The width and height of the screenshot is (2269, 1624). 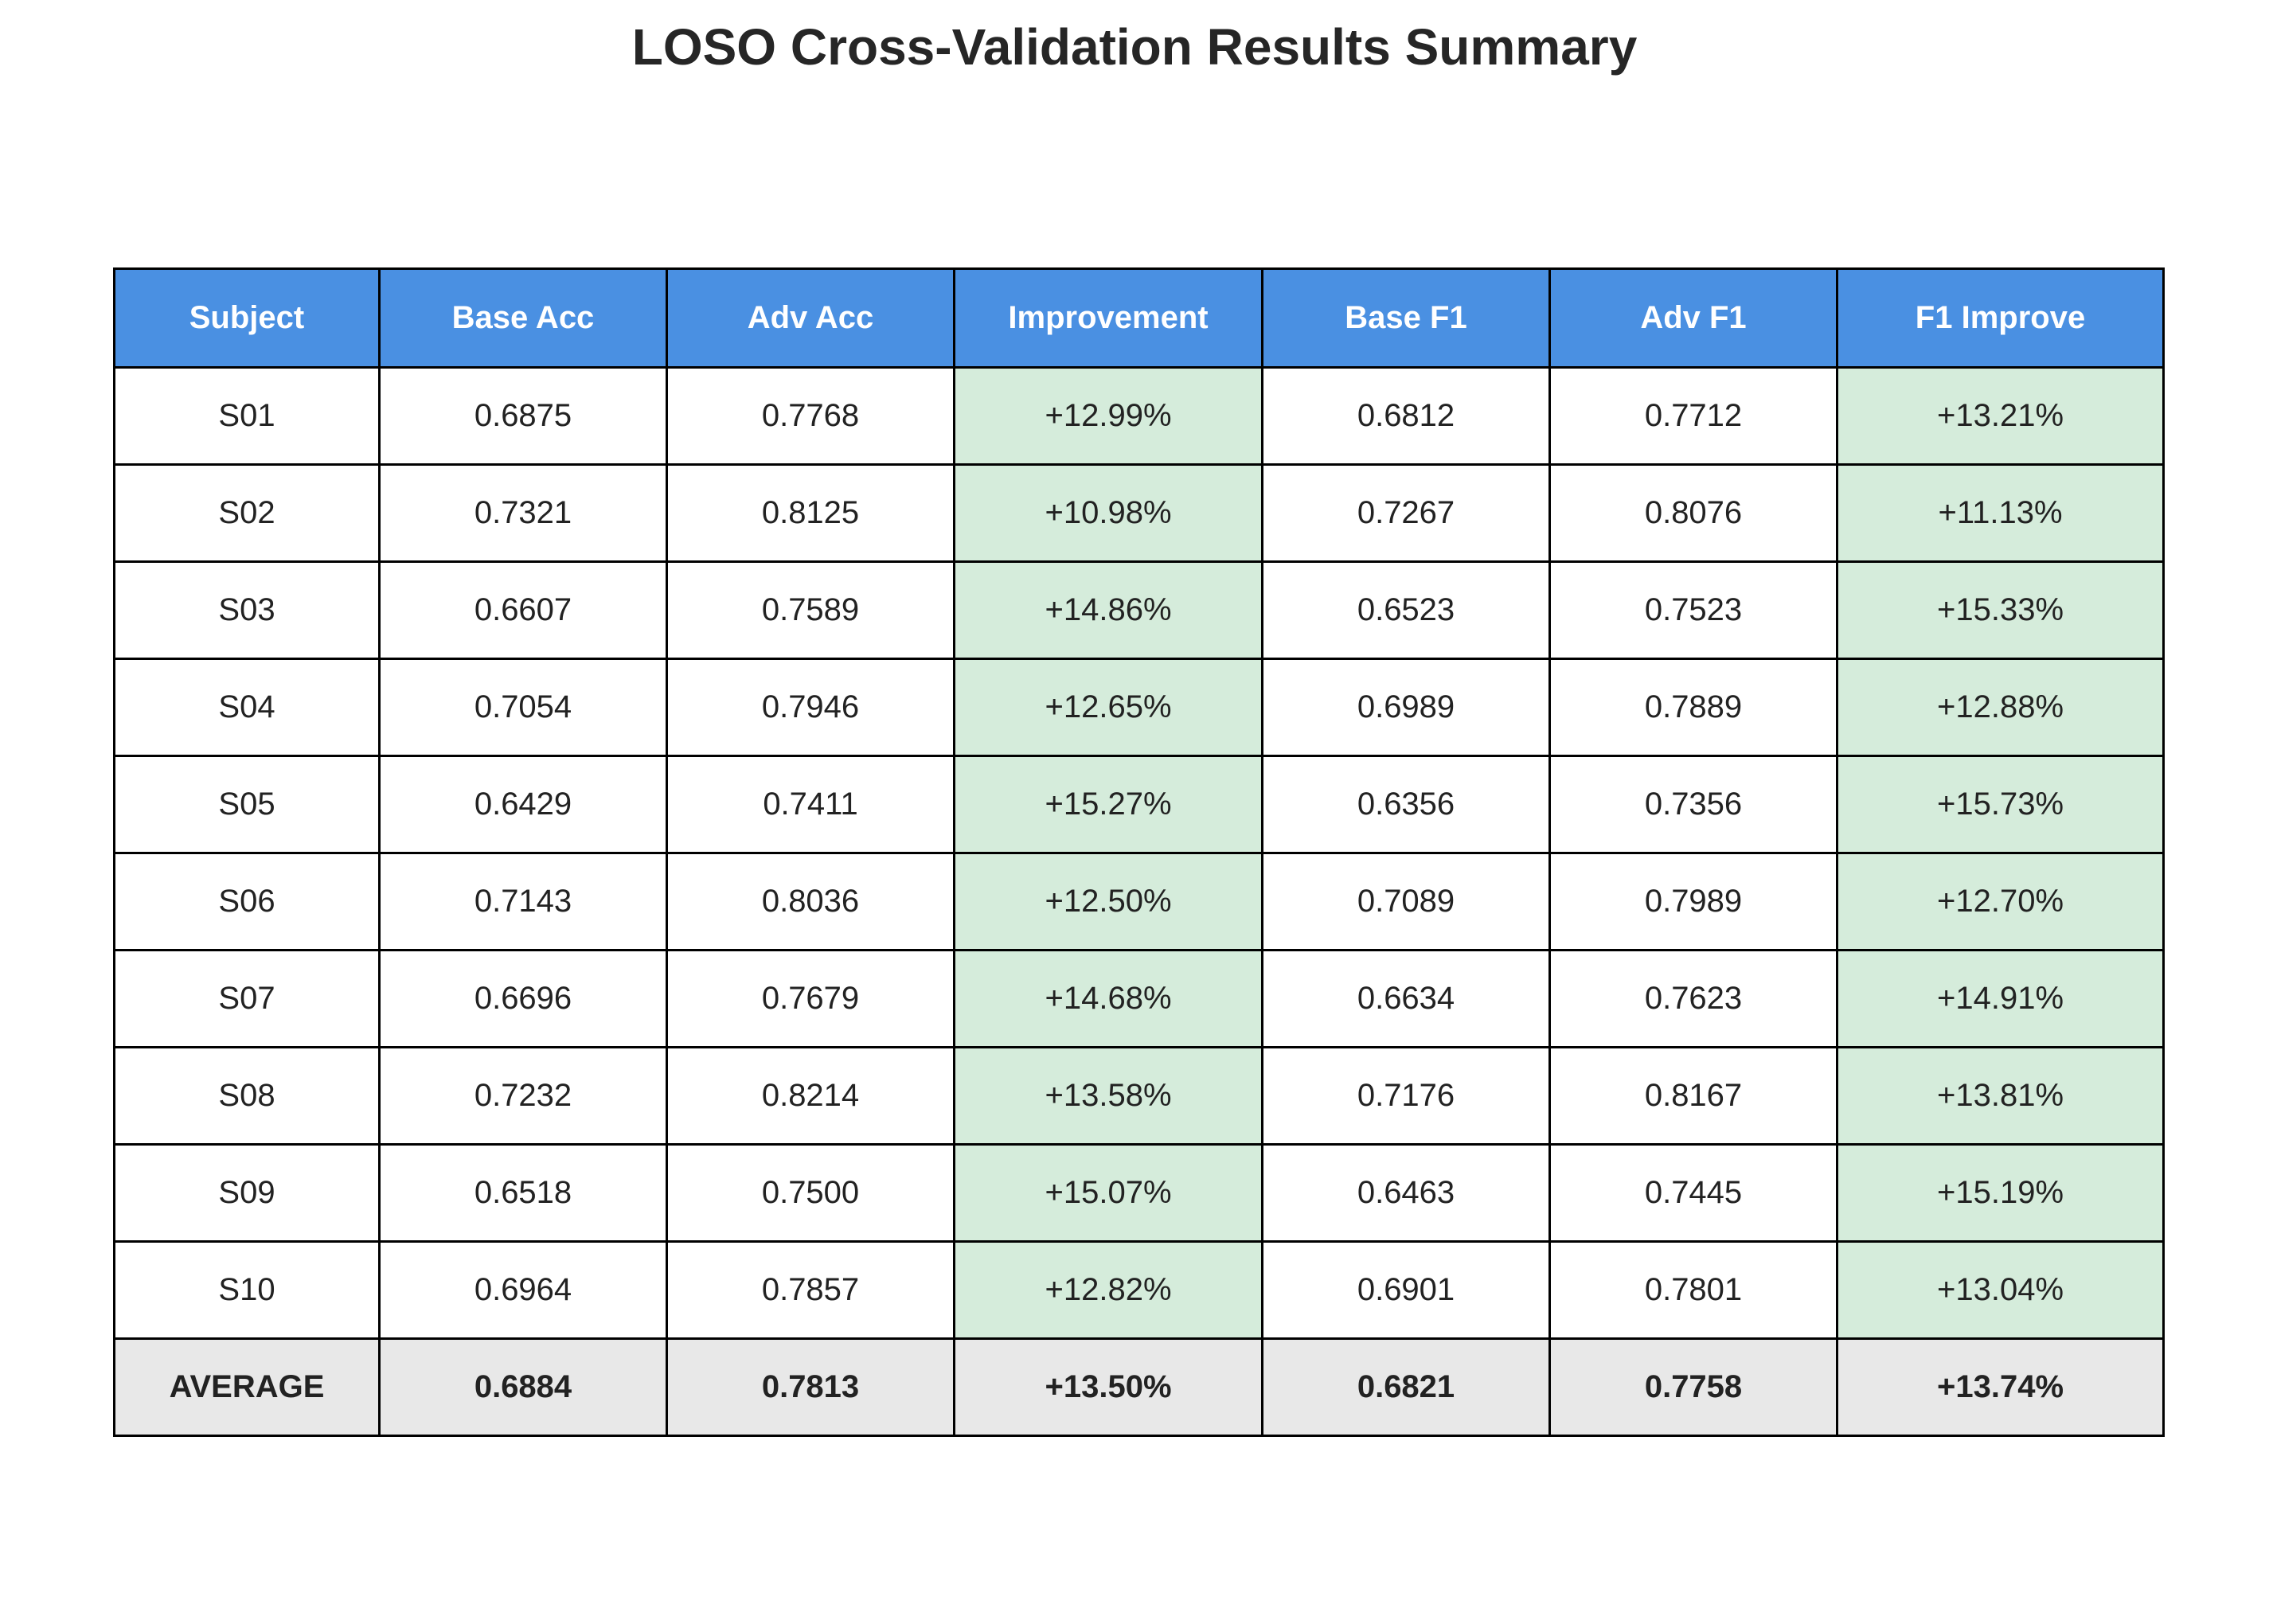 What do you see at coordinates (523, 1193) in the screenshot?
I see `cell-base-acc: 0.6518` at bounding box center [523, 1193].